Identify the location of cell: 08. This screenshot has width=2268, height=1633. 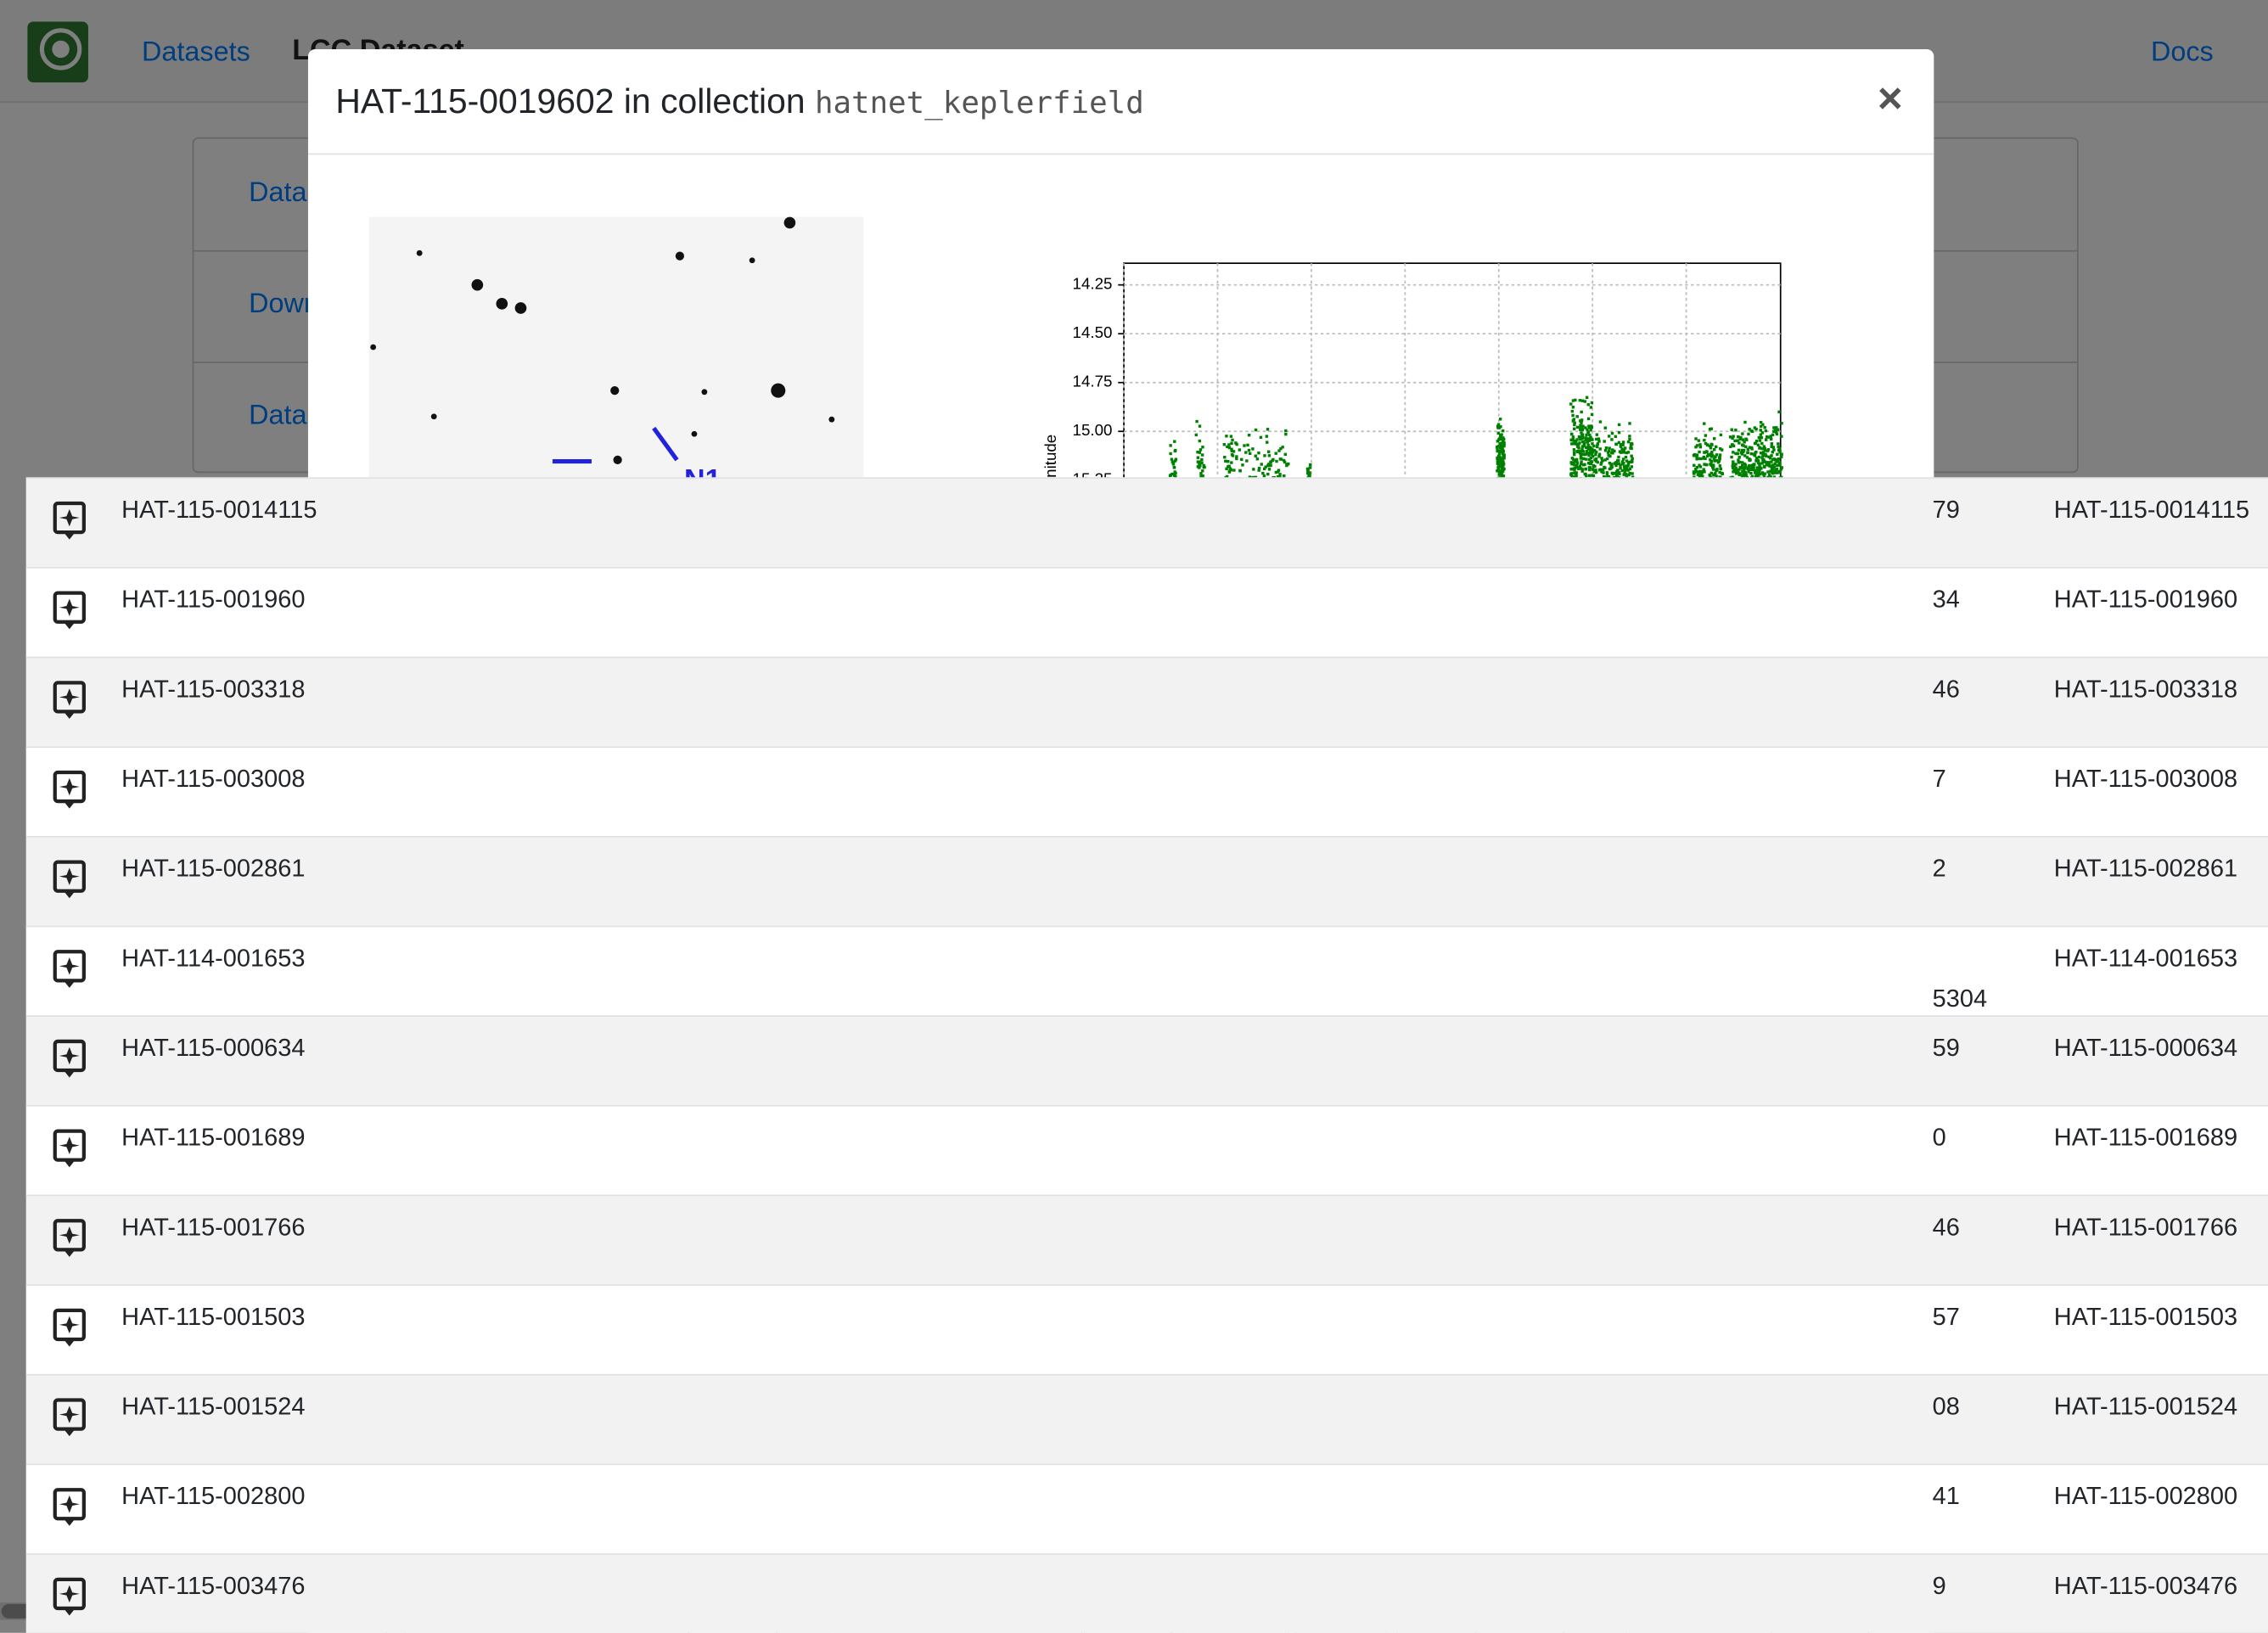
(1946, 1407).